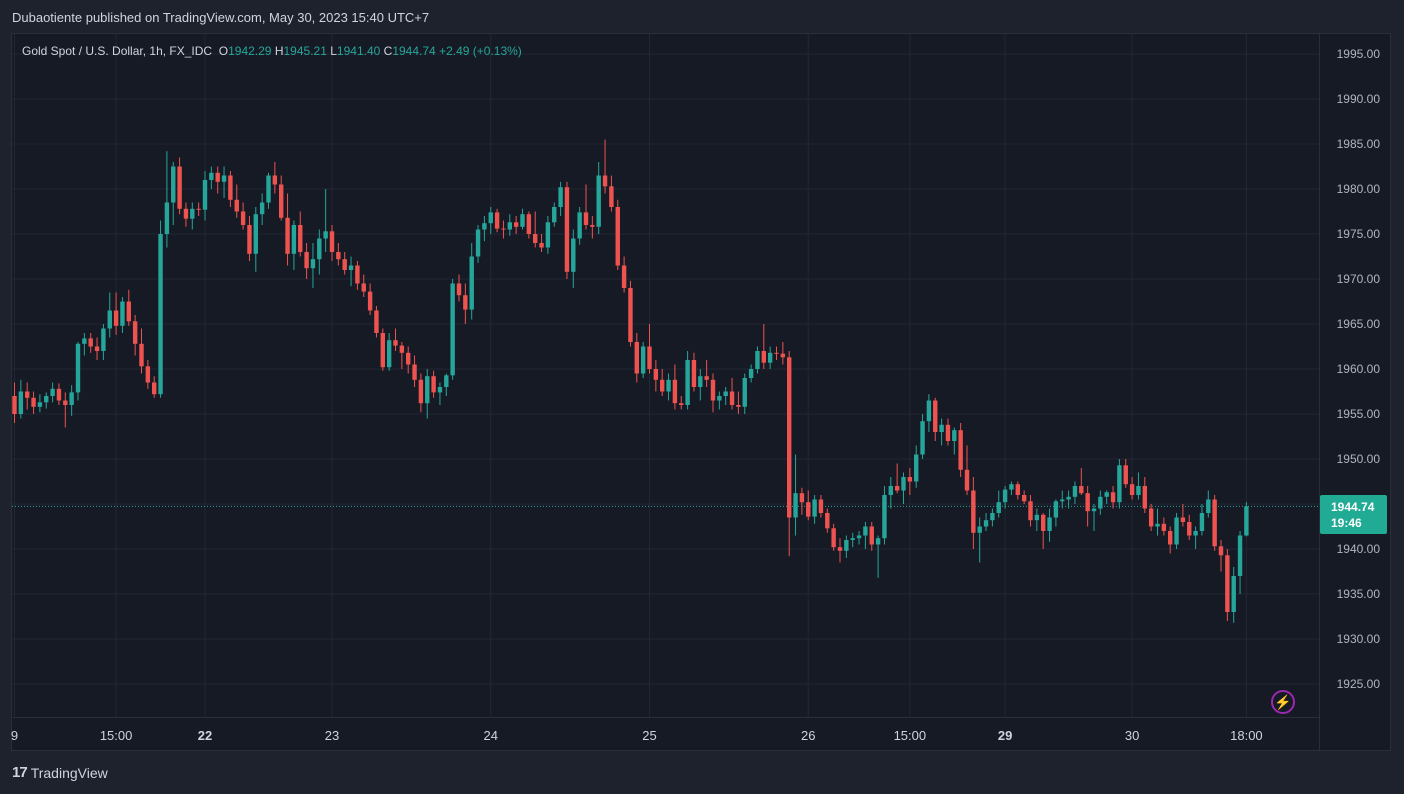 The width and height of the screenshot is (1404, 794). Describe the element at coordinates (1283, 702) in the screenshot. I see `lightning-icon: ⚡` at that location.